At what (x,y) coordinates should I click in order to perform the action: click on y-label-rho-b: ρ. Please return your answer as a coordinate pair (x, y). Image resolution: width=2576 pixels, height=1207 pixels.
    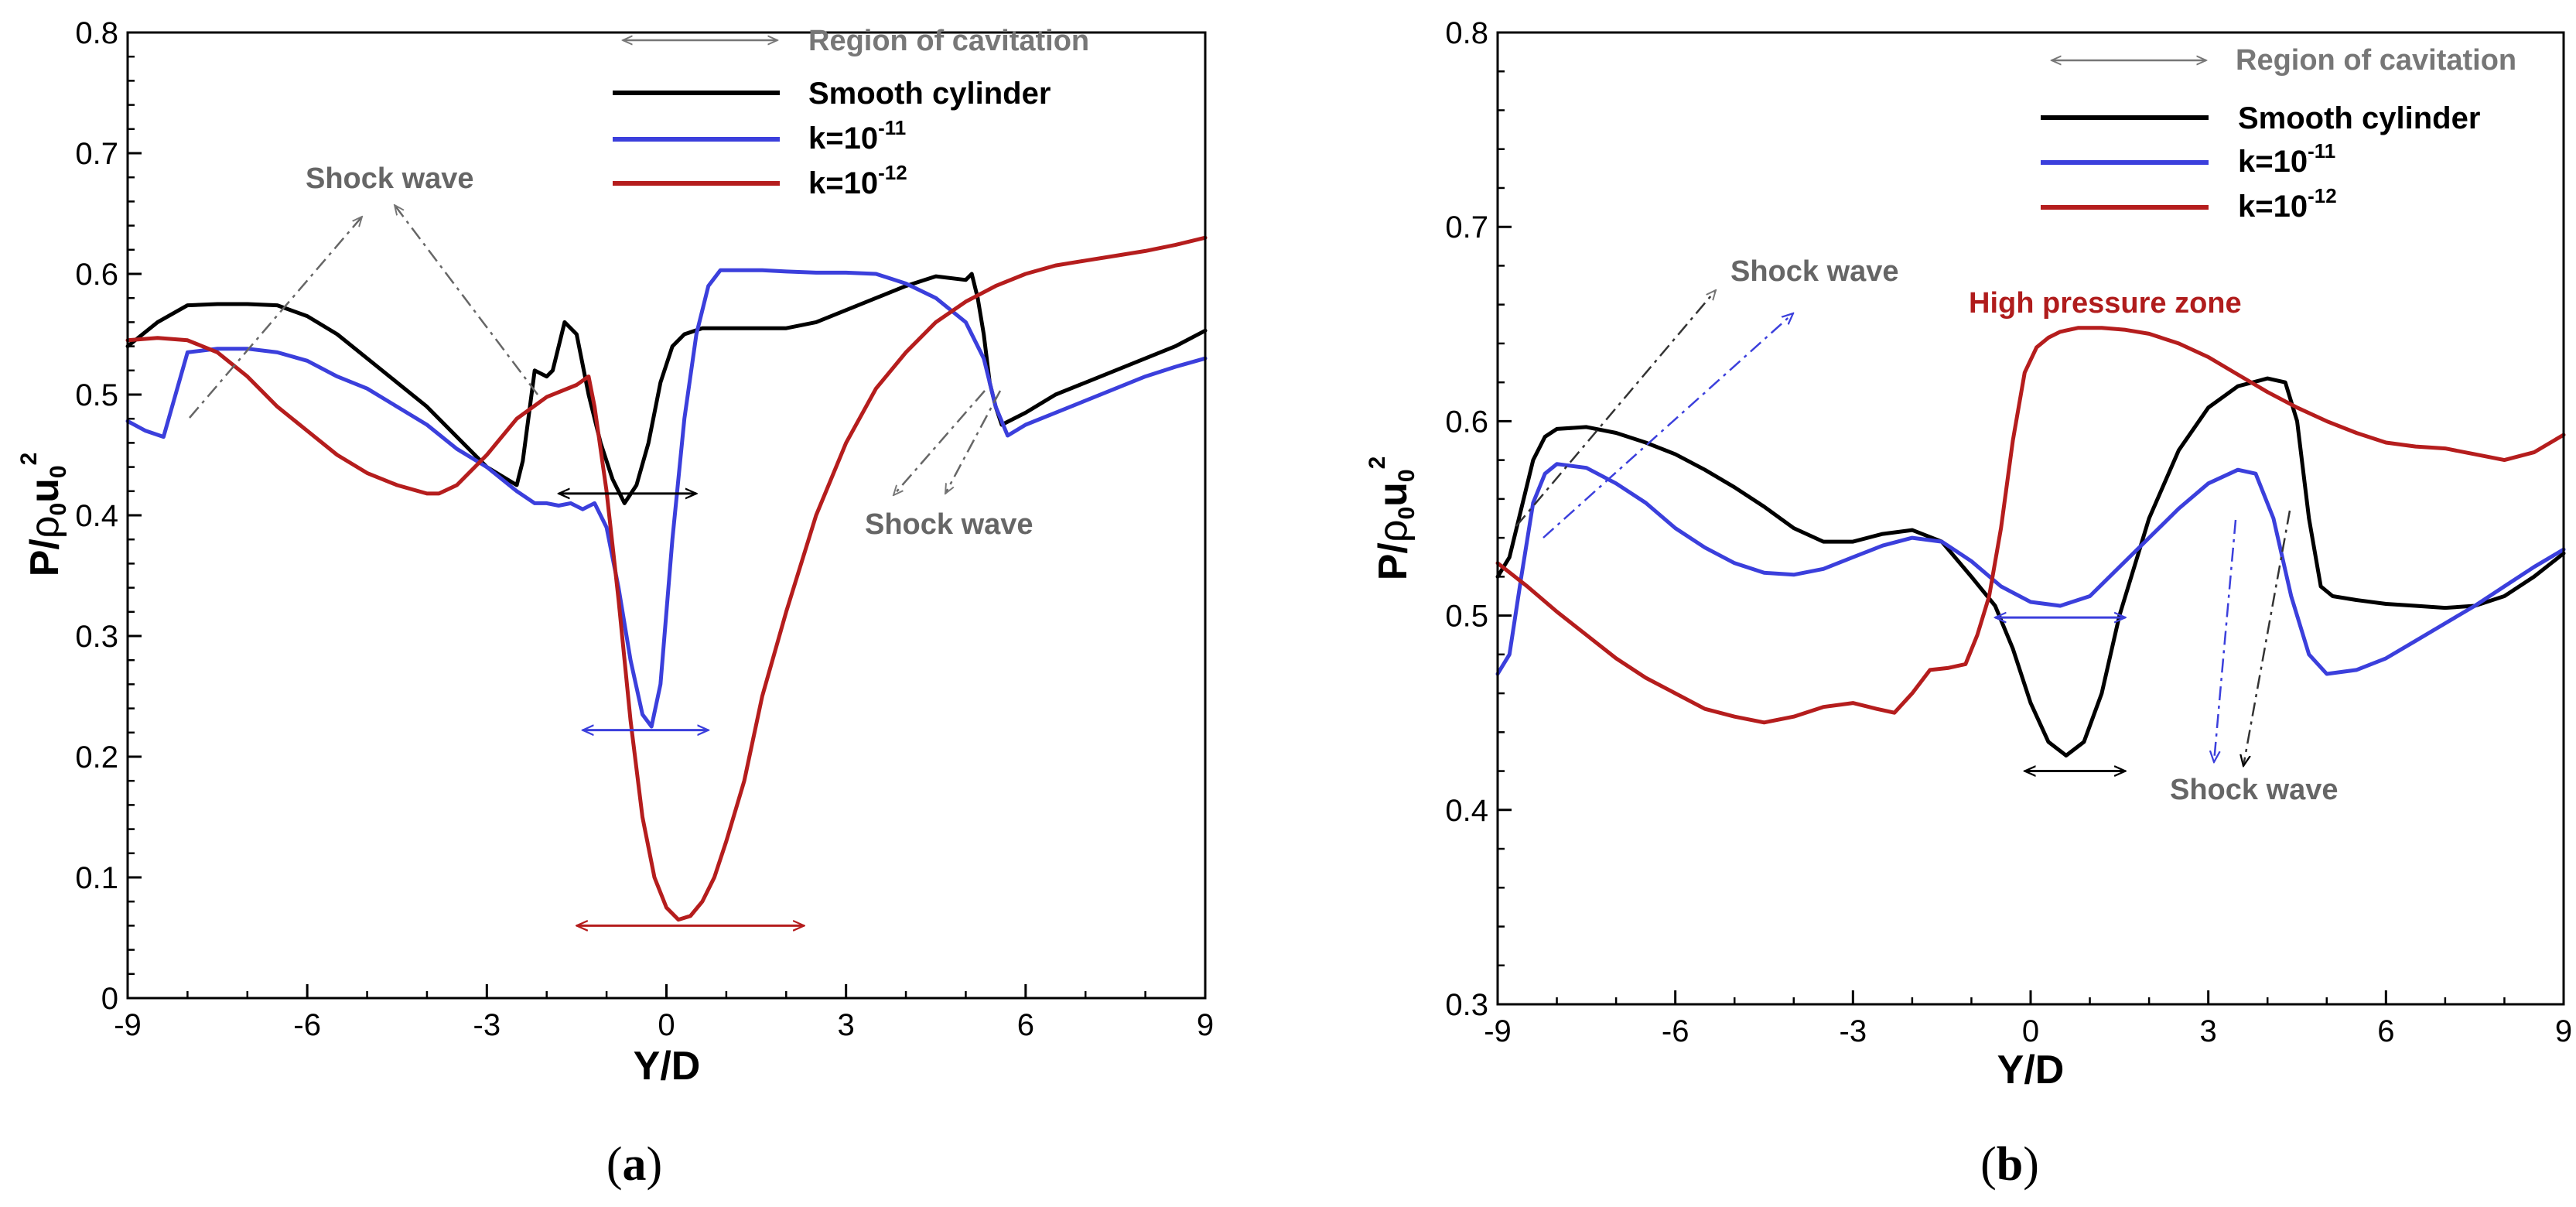
    Looking at the image, I should click on (1393, 531).